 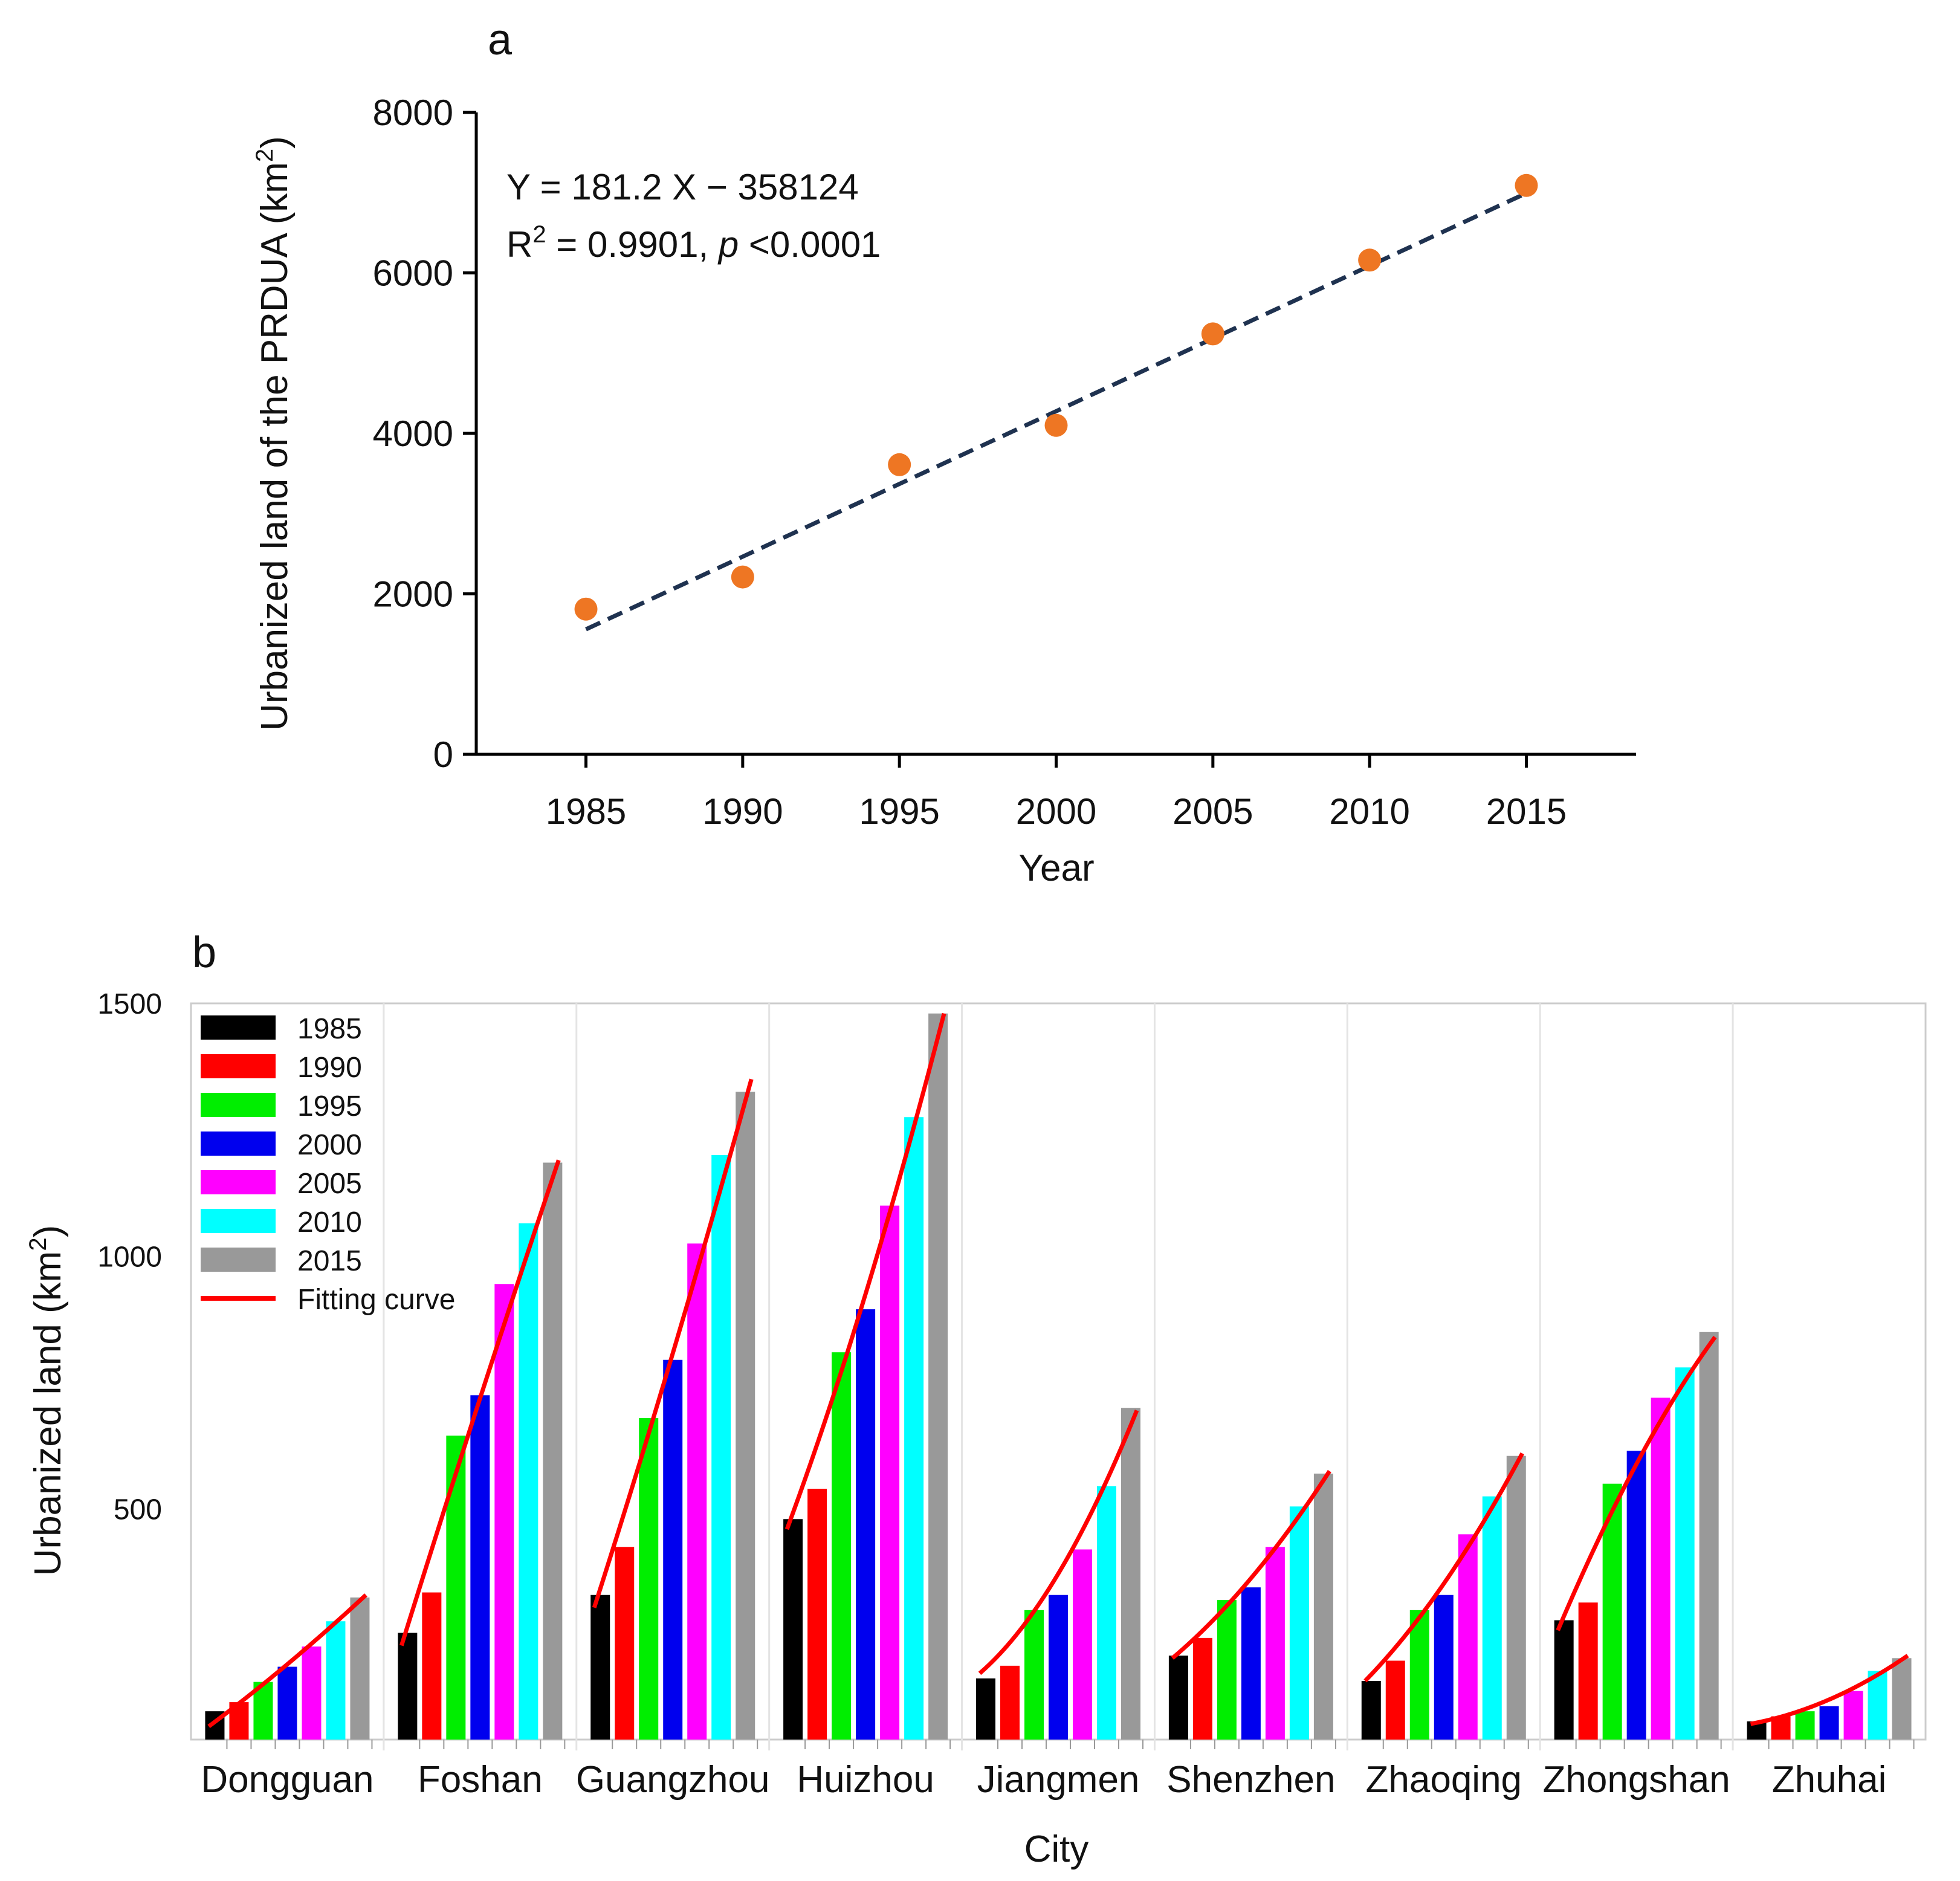 What do you see at coordinates (129, 1004) in the screenshot?
I see `y-tick-label: 1500` at bounding box center [129, 1004].